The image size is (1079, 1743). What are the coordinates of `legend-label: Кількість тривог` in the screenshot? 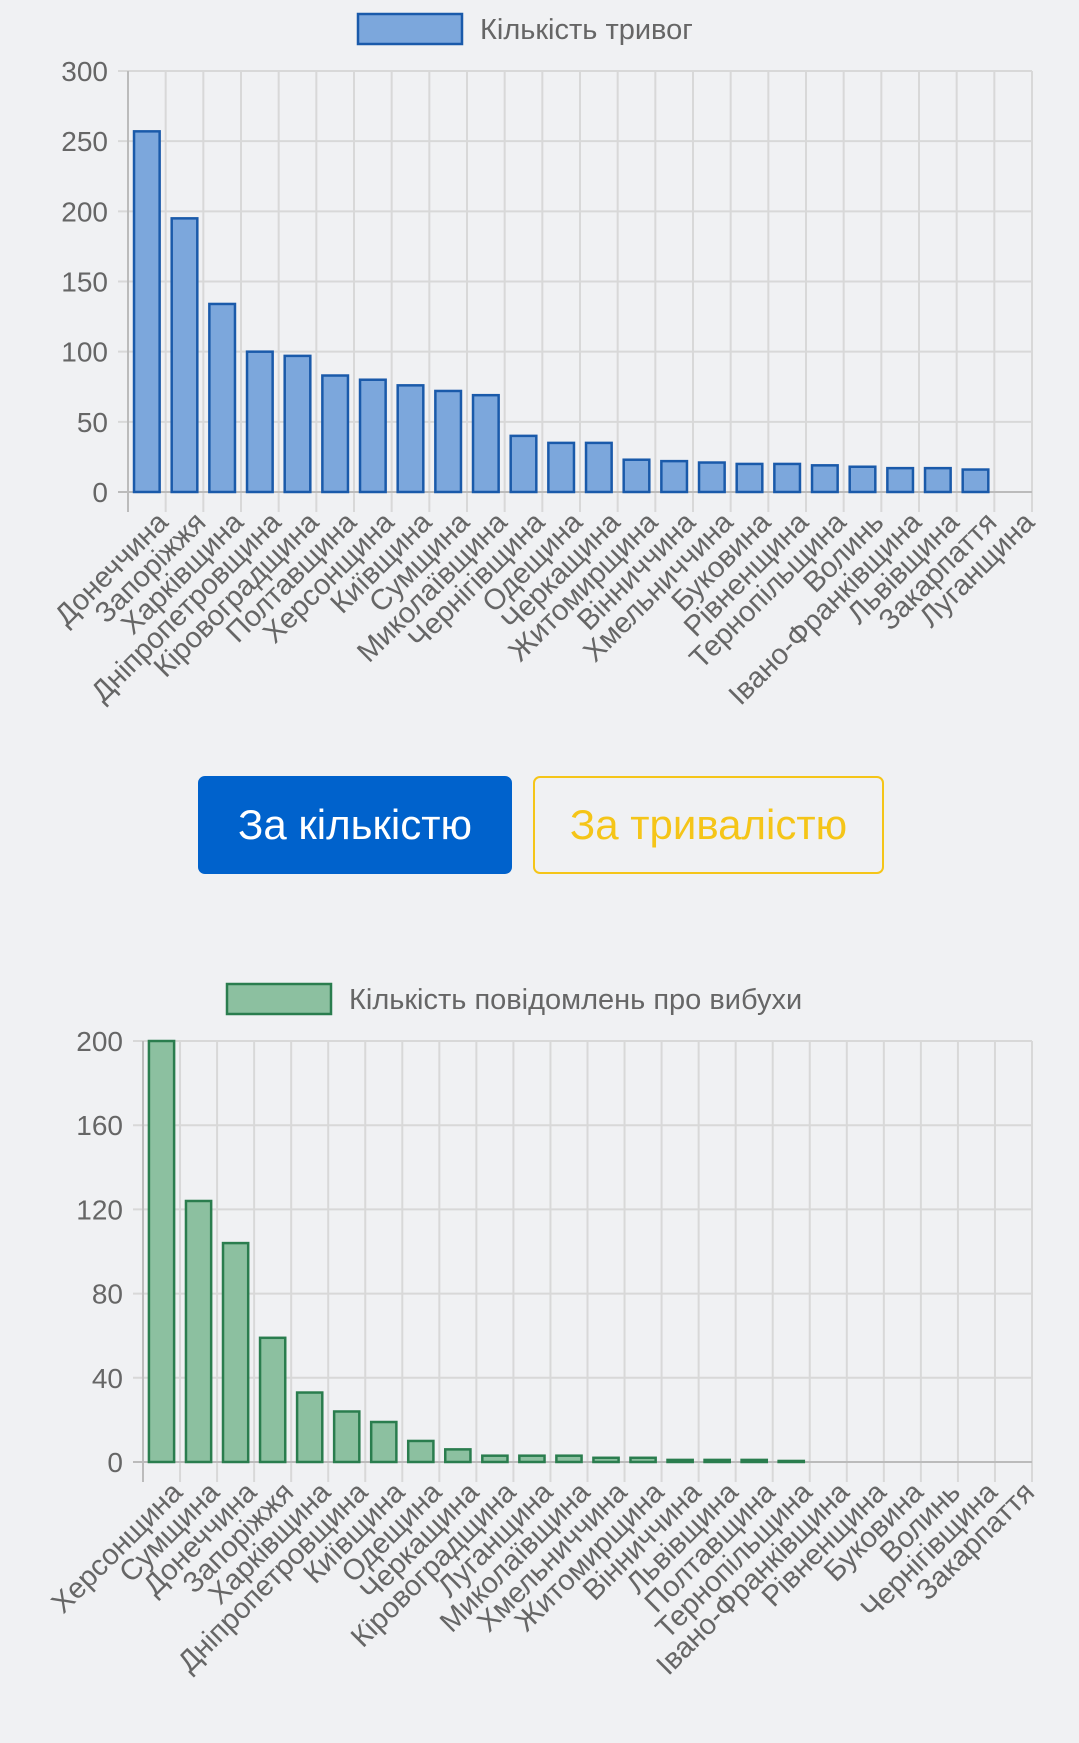 It's located at (586, 30).